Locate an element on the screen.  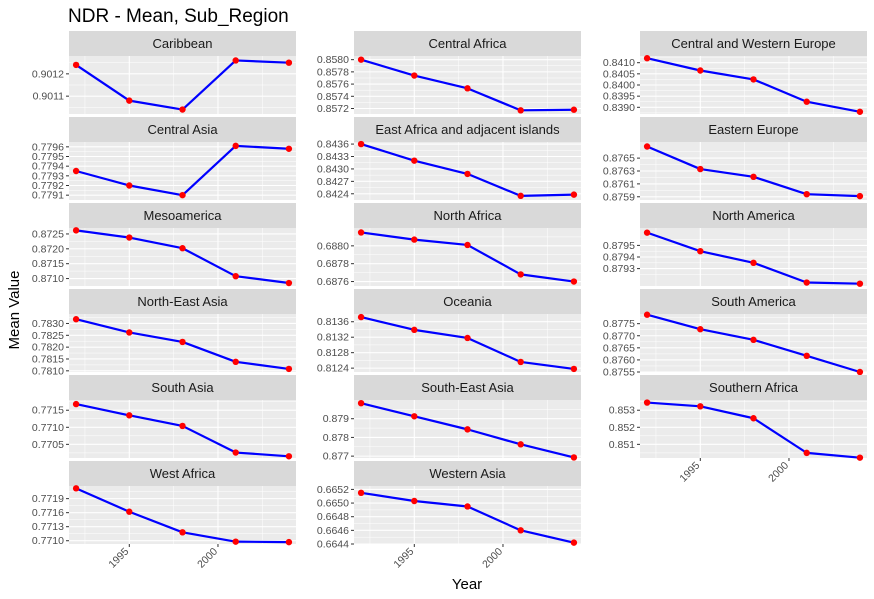
y-tick-label: 0.8725 is located at coordinates (48, 234).